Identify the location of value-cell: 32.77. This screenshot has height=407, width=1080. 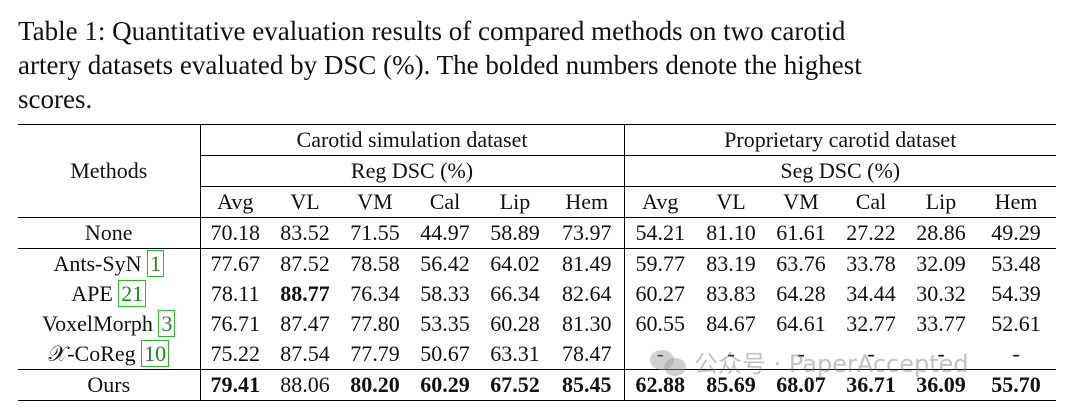
(871, 323).